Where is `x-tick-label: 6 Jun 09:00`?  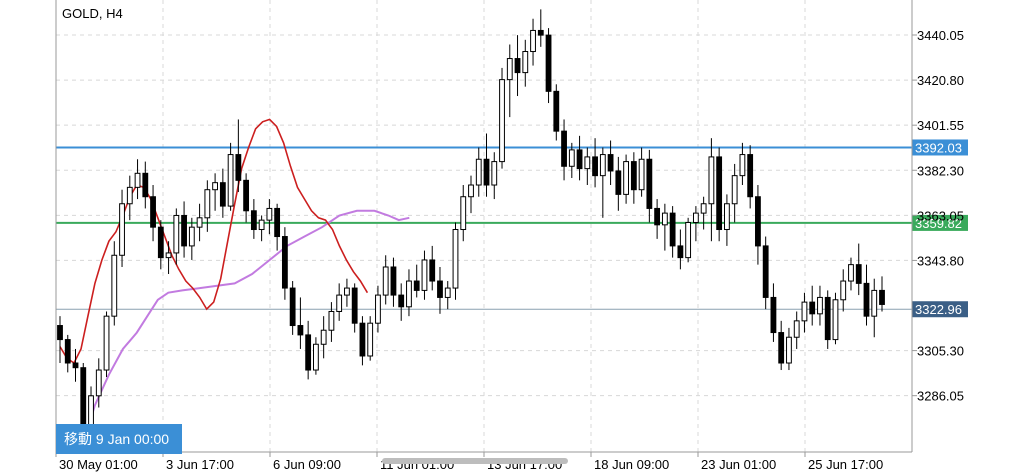
x-tick-label: 6 Jun 09:00 is located at coordinates (307, 464).